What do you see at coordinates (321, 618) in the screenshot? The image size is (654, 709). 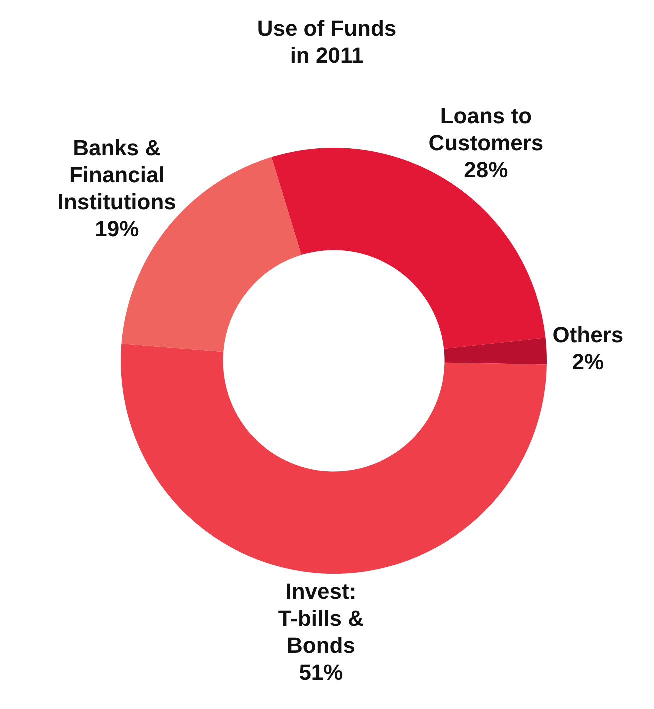 I see `slice-label: Invest: T-bills & Bonds` at bounding box center [321, 618].